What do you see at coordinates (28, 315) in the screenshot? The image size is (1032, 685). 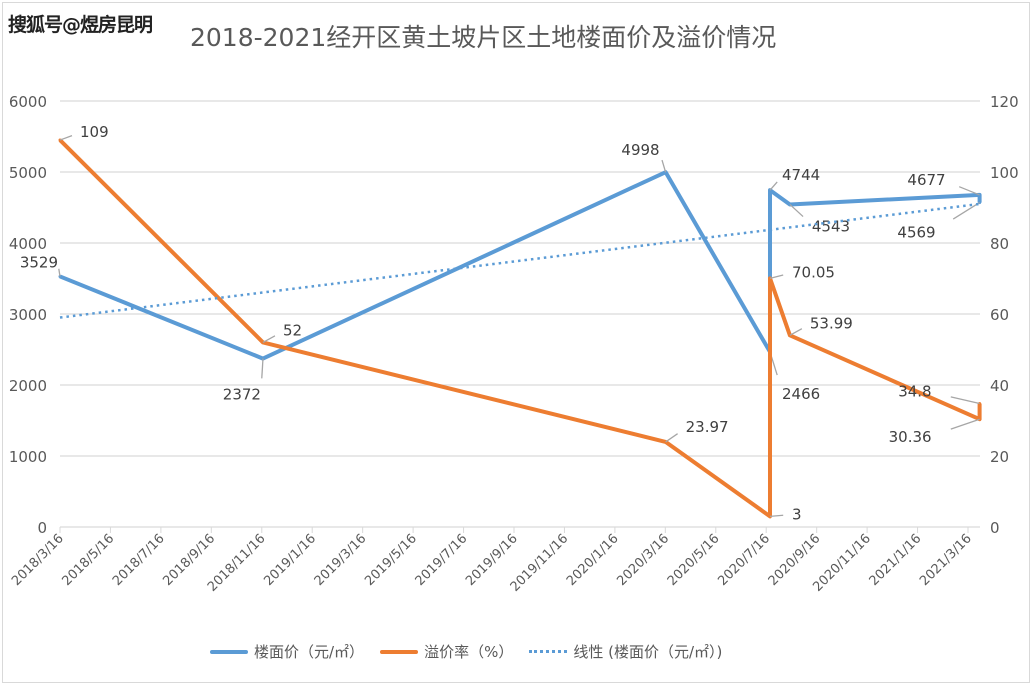 I see `y-left-tick-label: 3000` at bounding box center [28, 315].